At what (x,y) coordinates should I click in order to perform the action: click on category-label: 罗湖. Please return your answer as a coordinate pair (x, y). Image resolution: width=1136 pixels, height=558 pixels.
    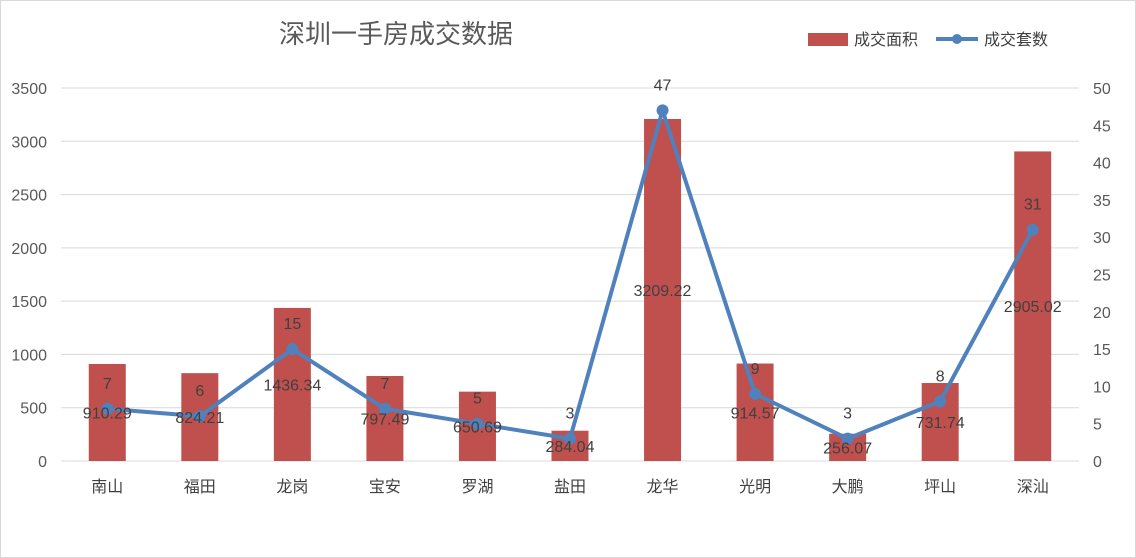
    Looking at the image, I should click on (477, 486).